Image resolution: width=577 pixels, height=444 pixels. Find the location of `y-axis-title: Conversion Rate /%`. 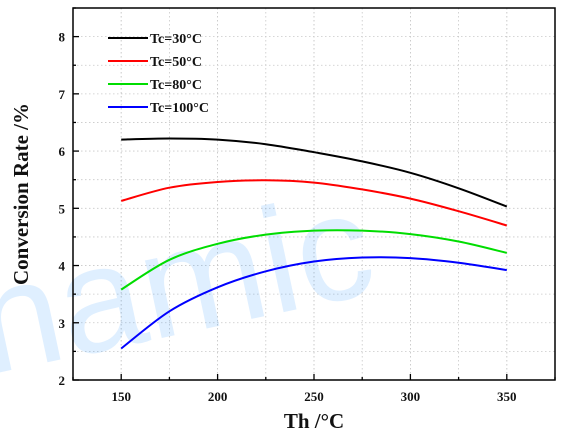

y-axis-title: Conversion Rate /% is located at coordinates (21, 194).